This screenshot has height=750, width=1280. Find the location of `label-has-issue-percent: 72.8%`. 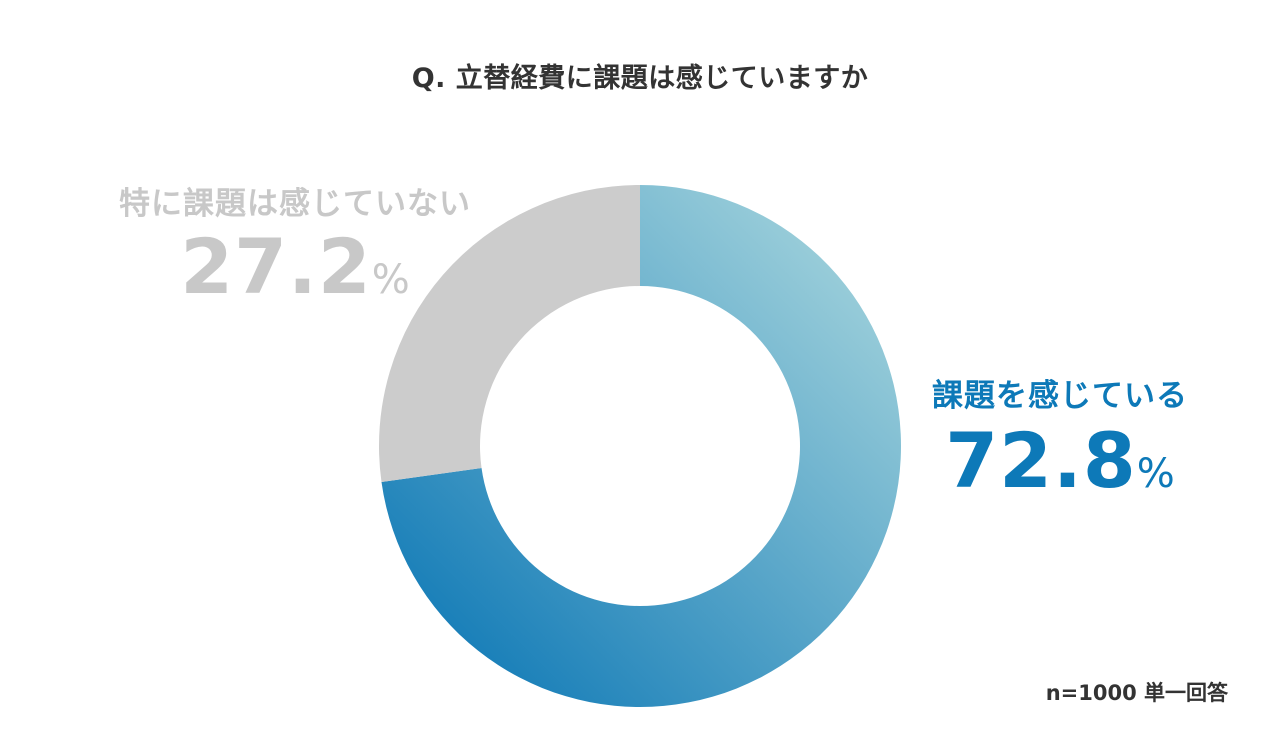

label-has-issue-percent: 72.8% is located at coordinates (1060, 461).